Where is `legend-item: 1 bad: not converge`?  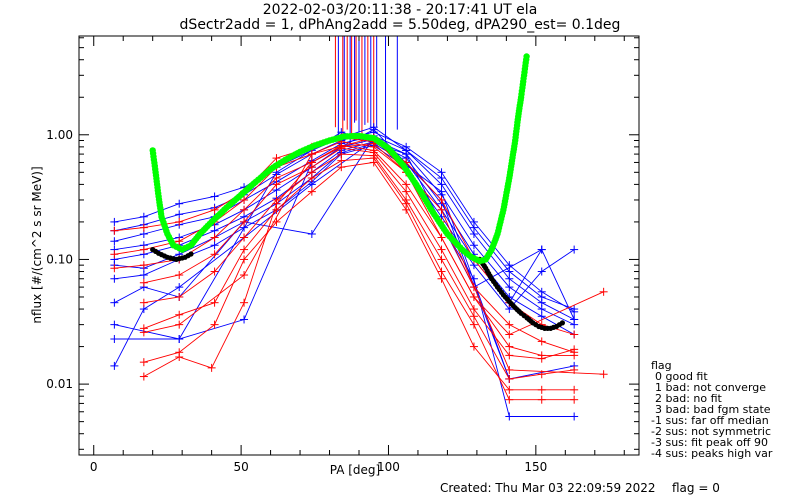
legend-item: 1 bad: not converge is located at coordinates (711, 387).